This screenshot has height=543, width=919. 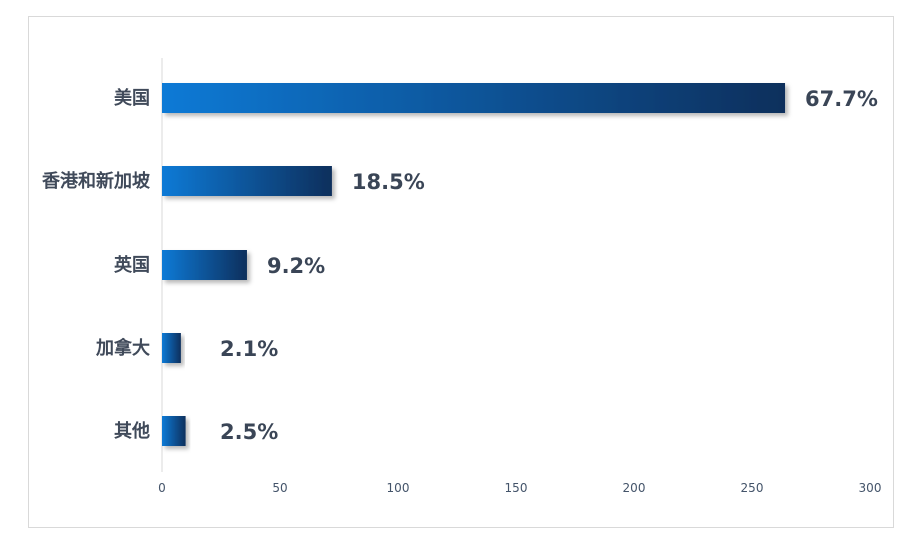 What do you see at coordinates (132, 431) in the screenshot?
I see `category-label: 其他` at bounding box center [132, 431].